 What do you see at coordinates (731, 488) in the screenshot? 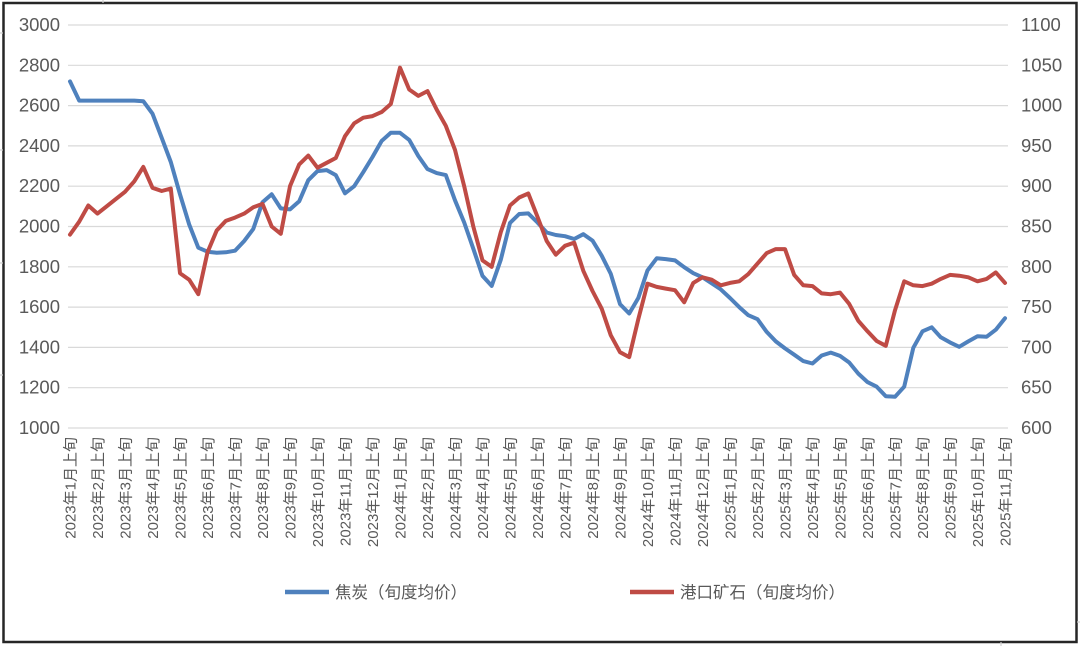
I see `x-axis-tick-label: 2025年1月上旬` at bounding box center [731, 488].